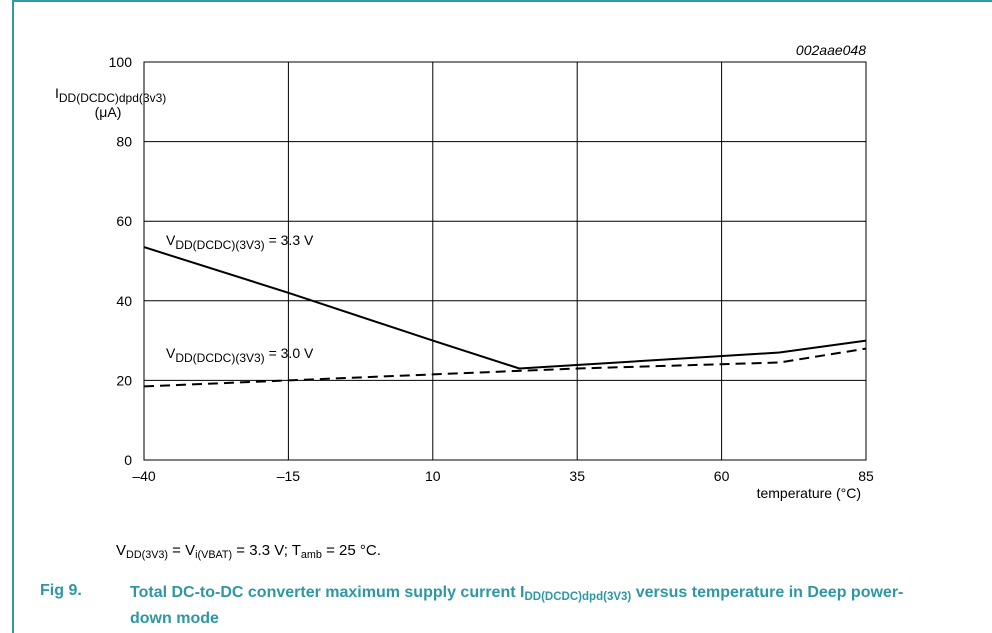 The width and height of the screenshot is (992, 633). I want to click on y-tick-label: 0, so click(128, 460).